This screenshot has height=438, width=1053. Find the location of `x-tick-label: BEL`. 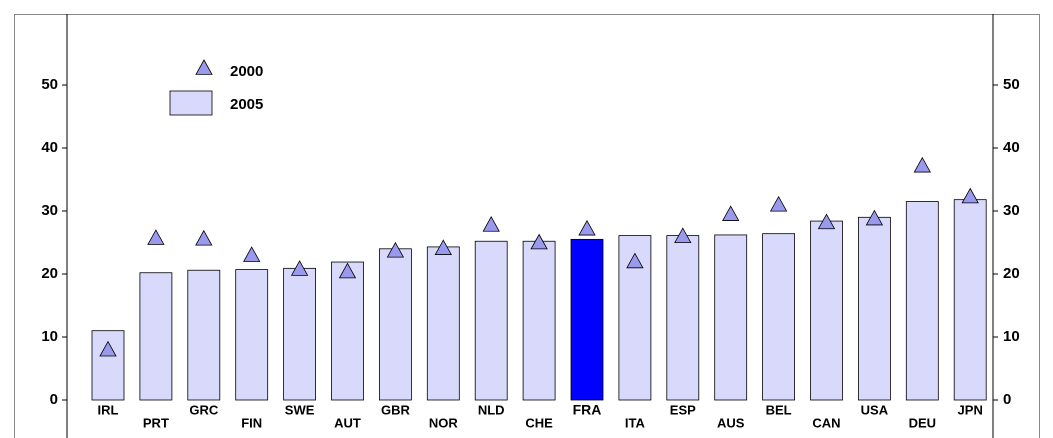

x-tick-label: BEL is located at coordinates (779, 409).